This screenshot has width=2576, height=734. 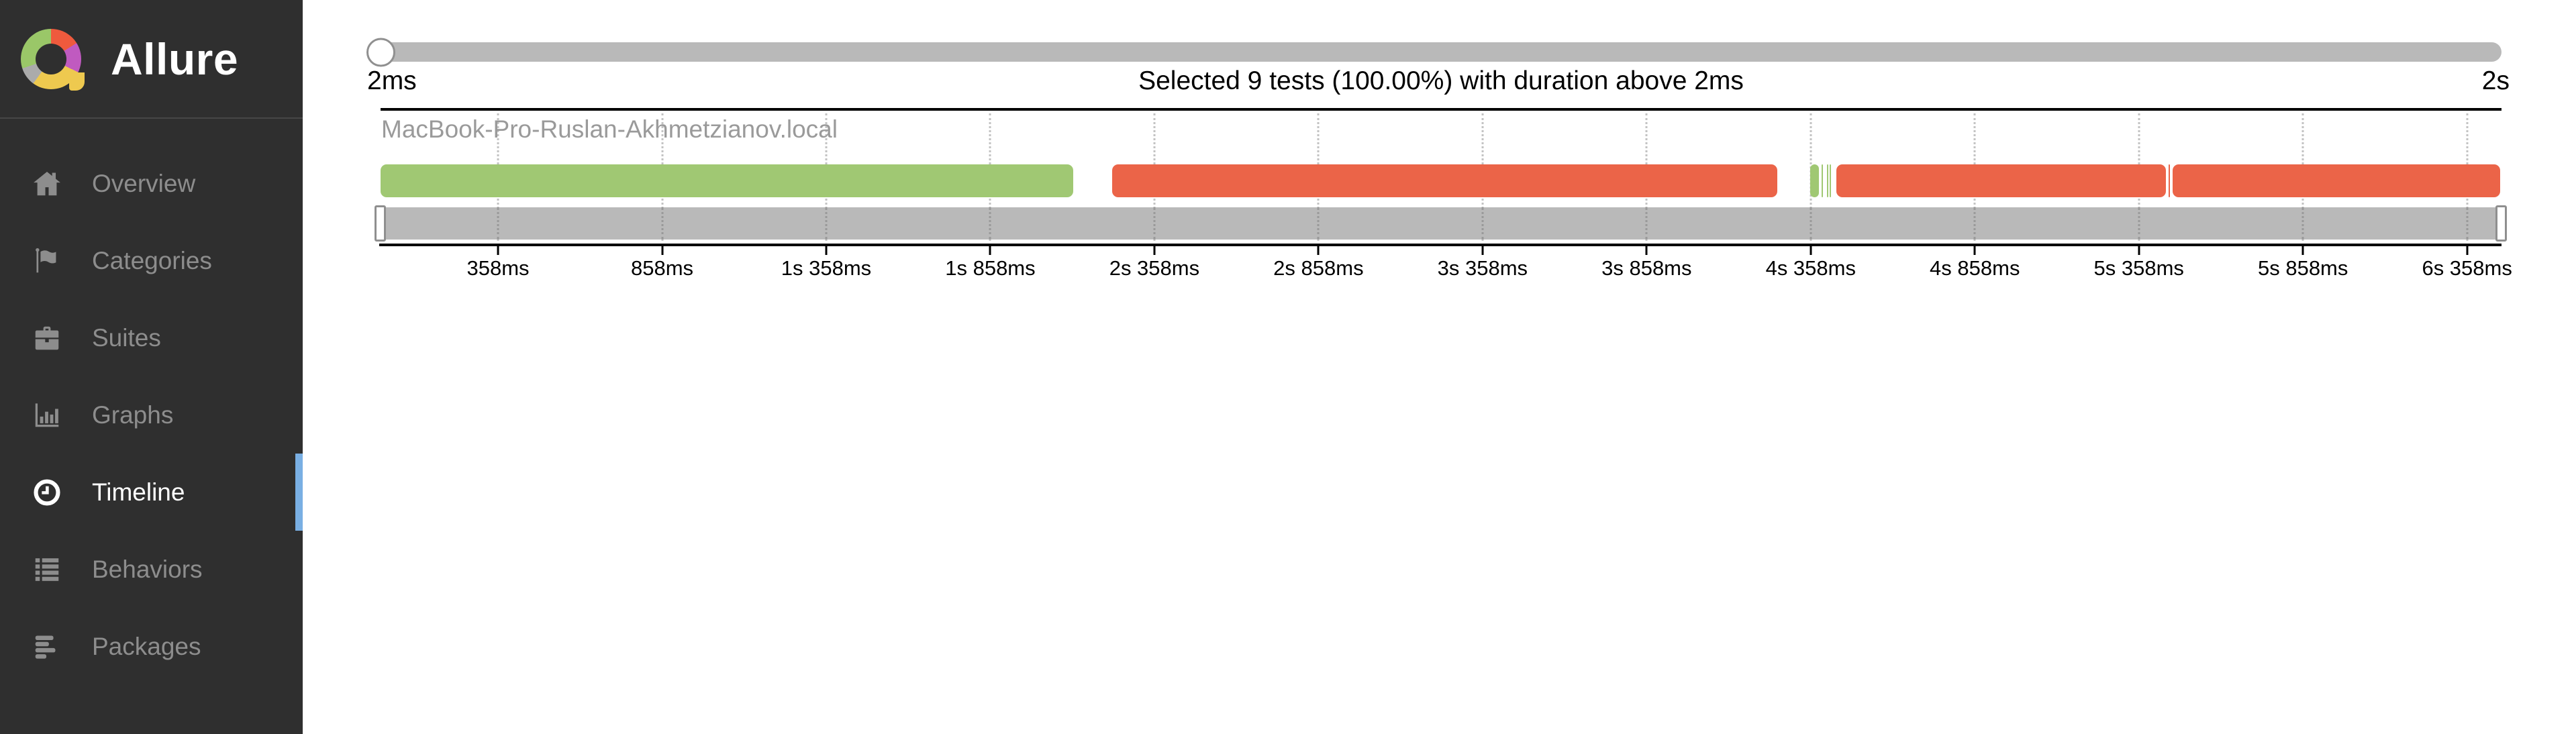 I want to click on axis-tick-label: 3s 358ms, so click(x=1482, y=268).